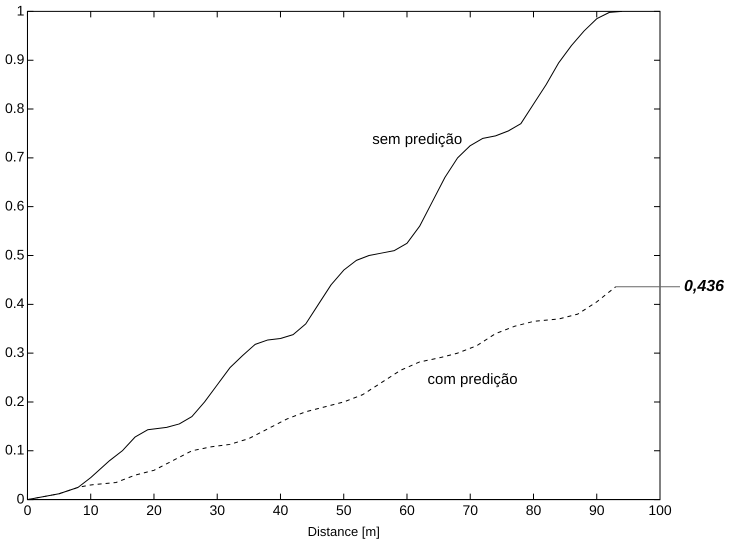 The width and height of the screenshot is (732, 546). What do you see at coordinates (14, 254) in the screenshot?
I see `y-tick-label: 0.5` at bounding box center [14, 254].